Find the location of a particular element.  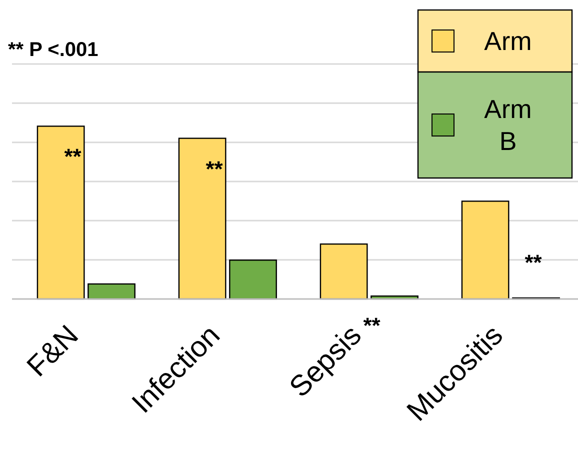

legend-label: Arm is located at coordinates (508, 41).